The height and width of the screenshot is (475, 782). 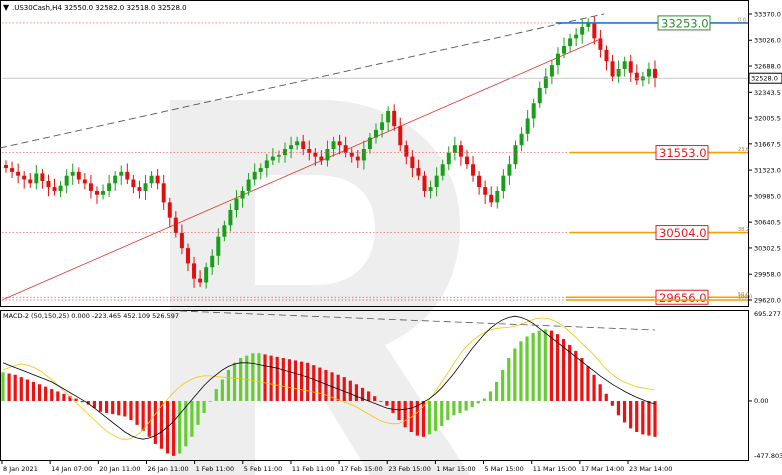 What do you see at coordinates (20, 469) in the screenshot?
I see `time-tick-label: 8 Jan 2021` at bounding box center [20, 469].